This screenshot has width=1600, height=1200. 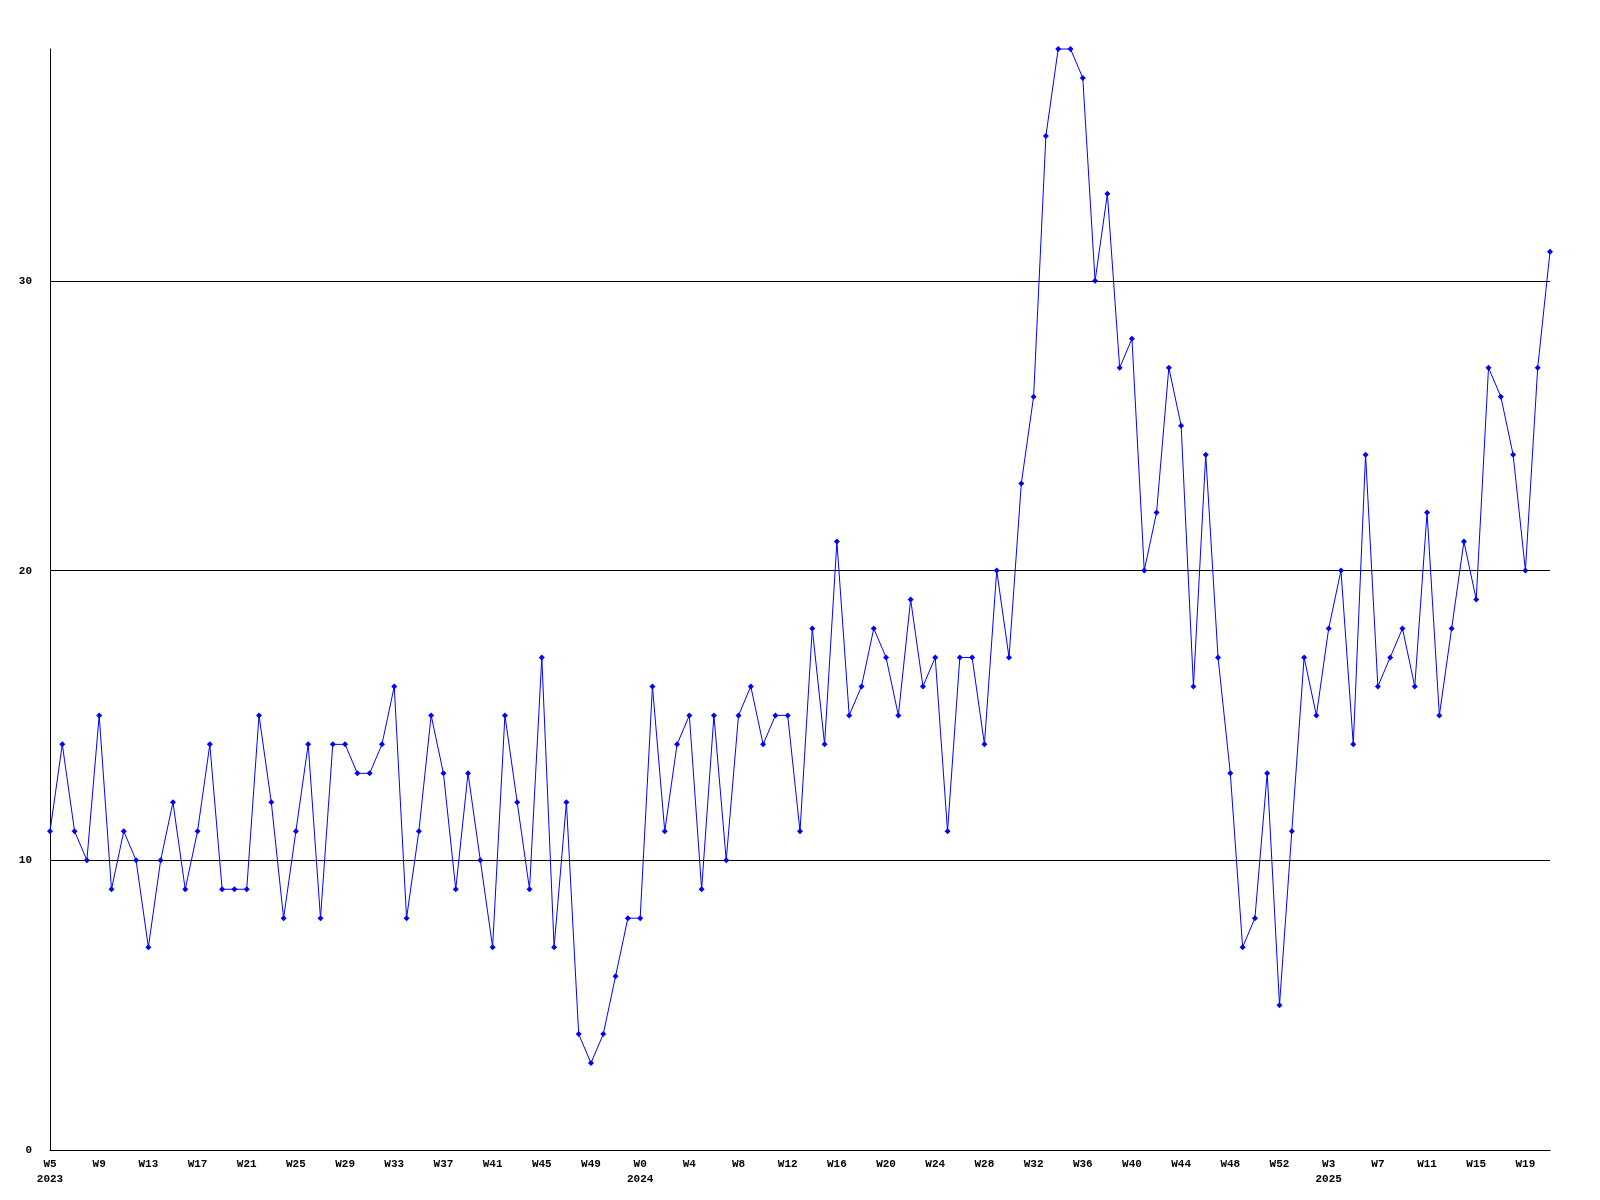 I want to click on x-tick-label: W48, so click(x=1230, y=1163).